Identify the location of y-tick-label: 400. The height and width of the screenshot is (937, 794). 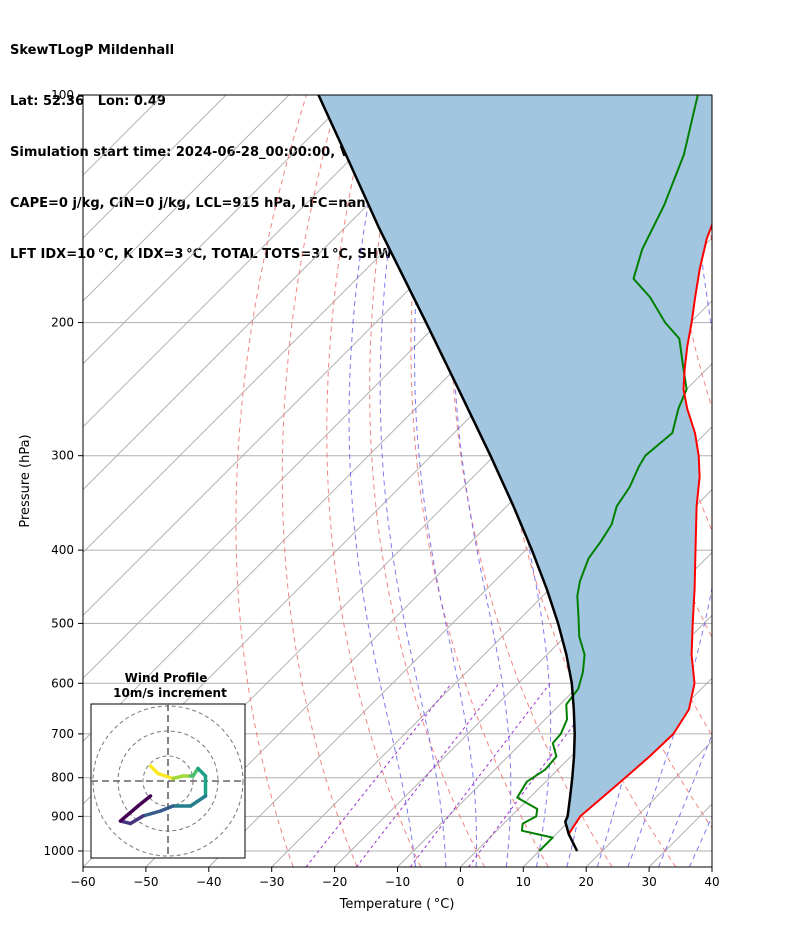
(62, 550).